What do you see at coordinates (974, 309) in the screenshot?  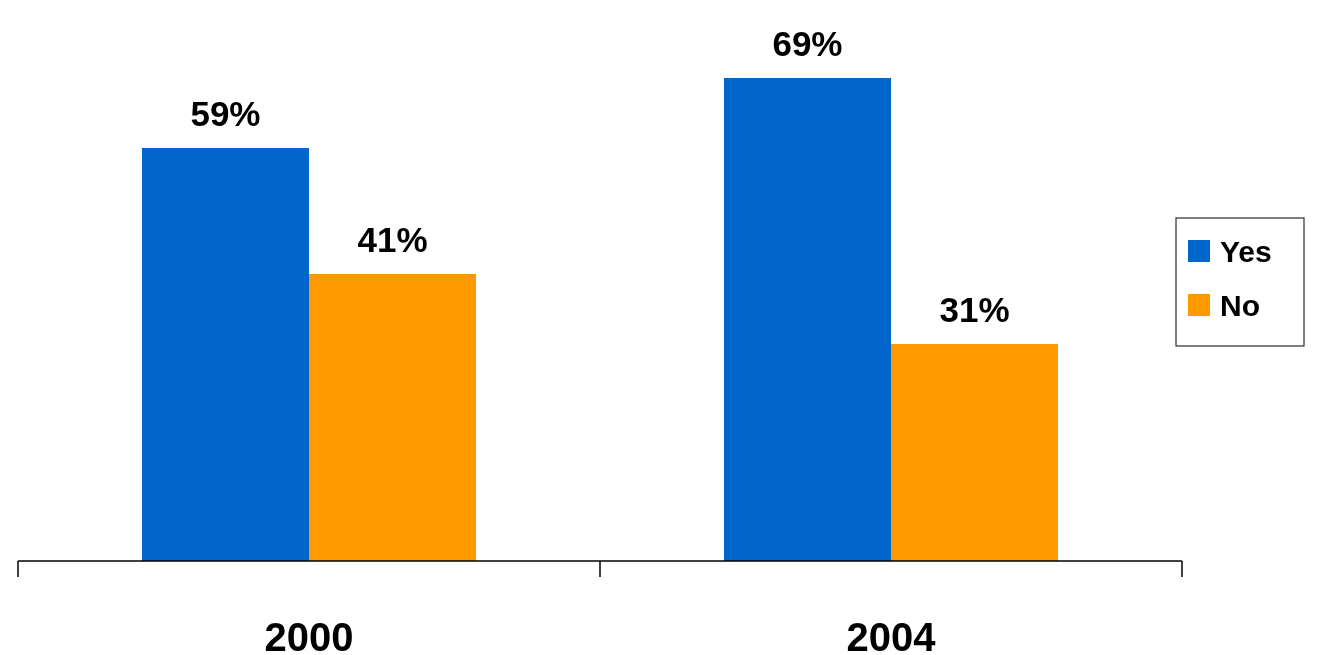 I see `data-label: 31%` at bounding box center [974, 309].